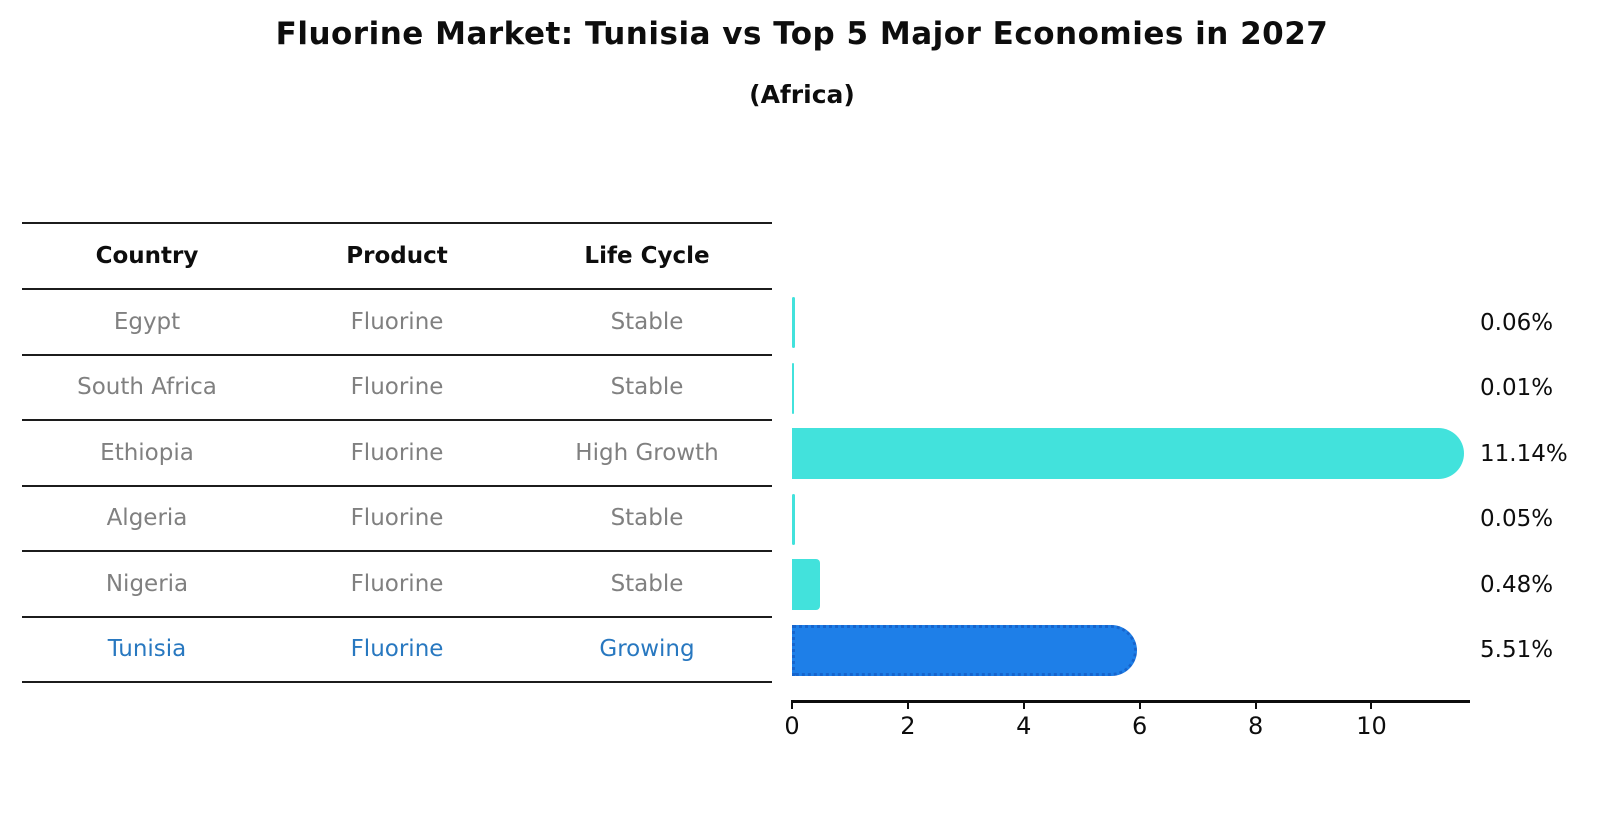 The width and height of the screenshot is (1604, 823). What do you see at coordinates (794, 322) in the screenshot?
I see `bar-egypt` at bounding box center [794, 322].